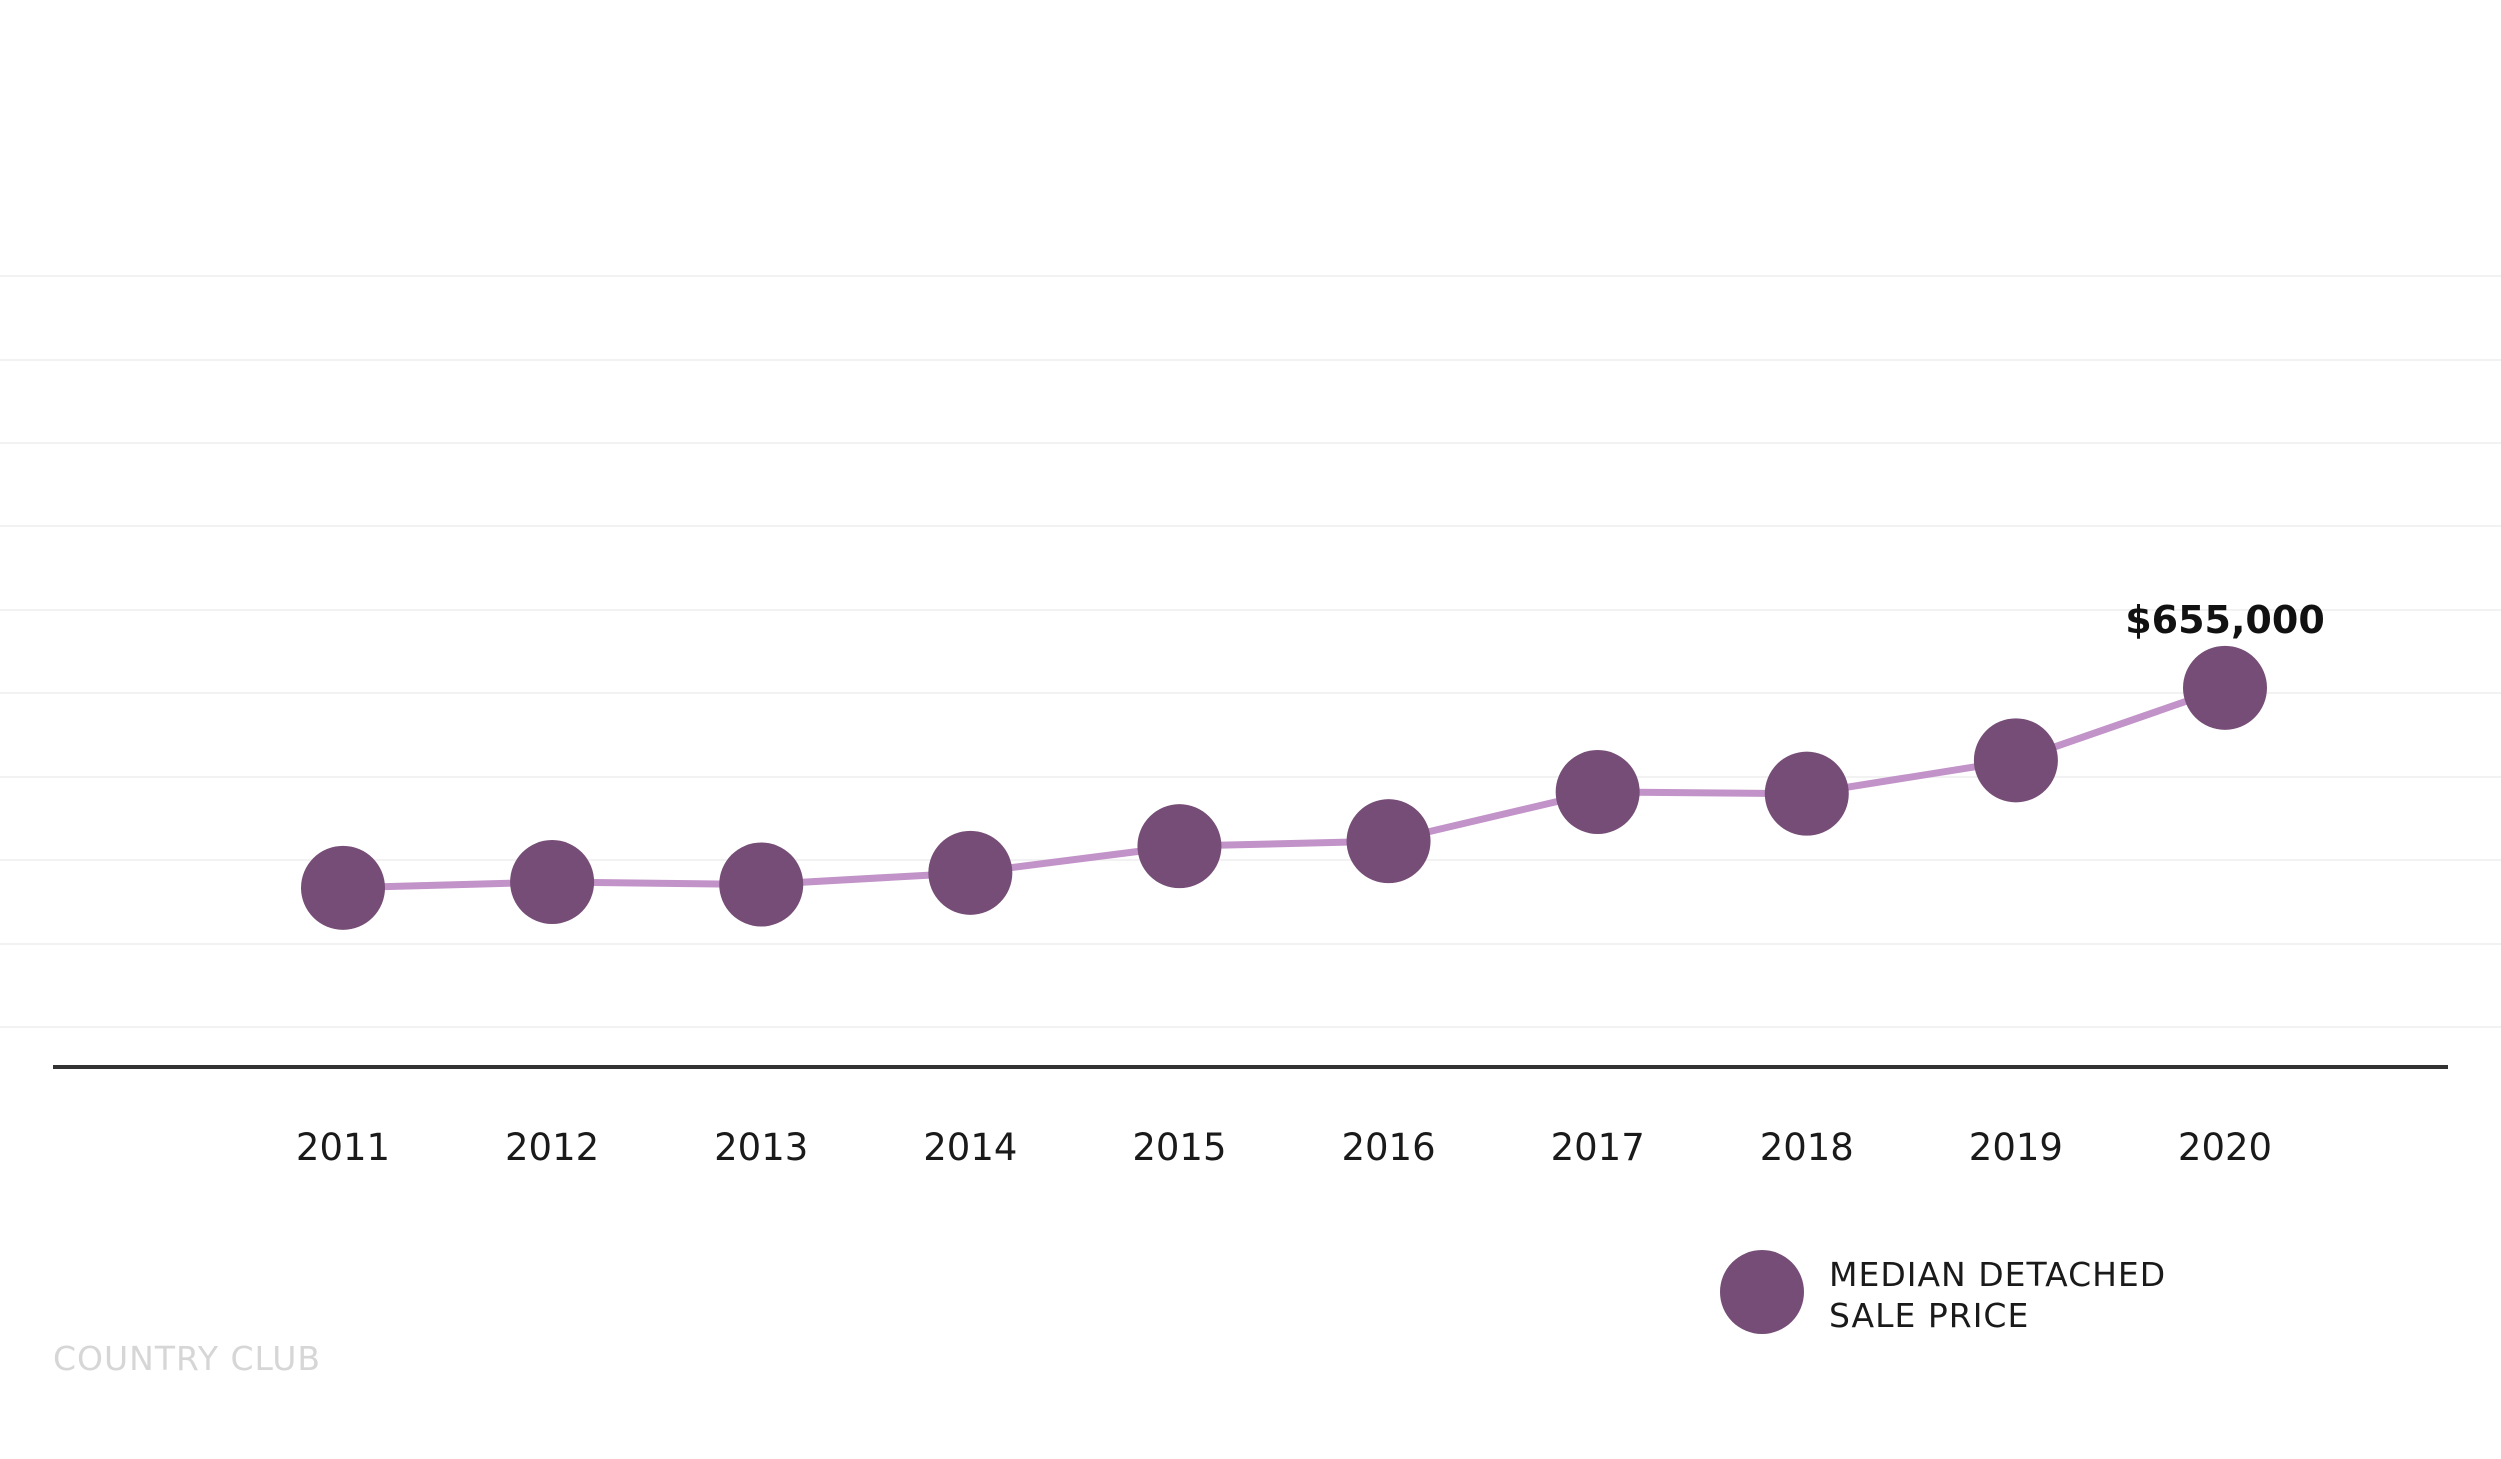 This screenshot has height=1459, width=2501. What do you see at coordinates (761, 1147) in the screenshot?
I see `x-tick-label: 2013` at bounding box center [761, 1147].